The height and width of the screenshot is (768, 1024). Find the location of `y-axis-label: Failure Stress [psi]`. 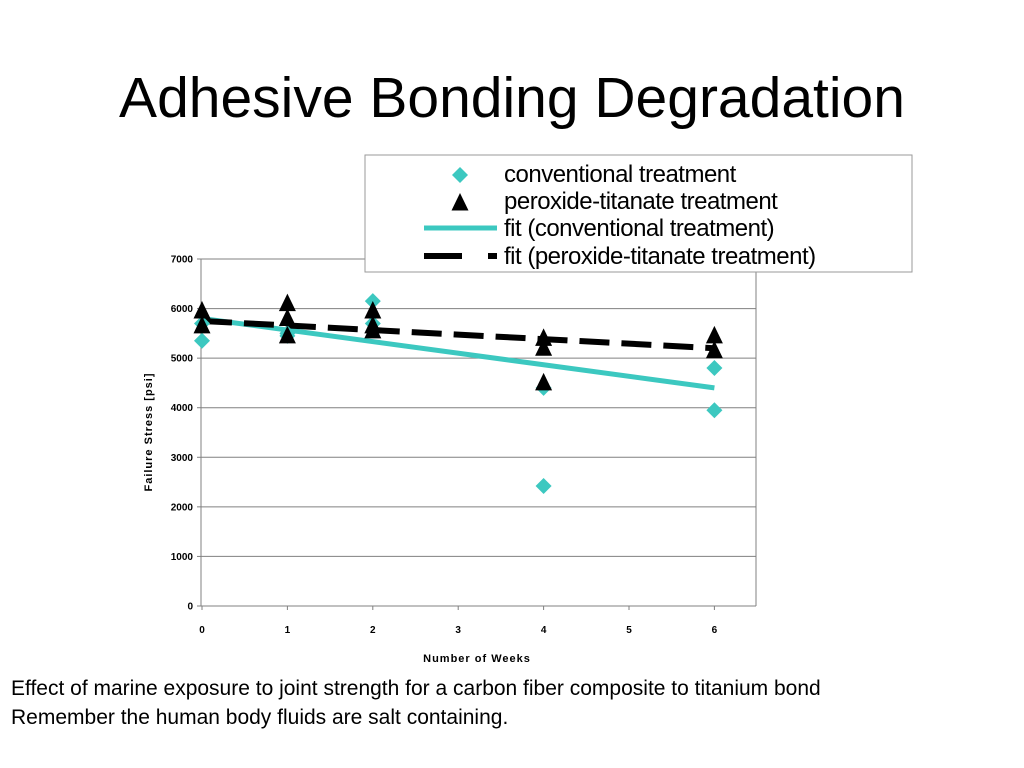

y-axis-label: Failure Stress [psi] is located at coordinates (149, 431).